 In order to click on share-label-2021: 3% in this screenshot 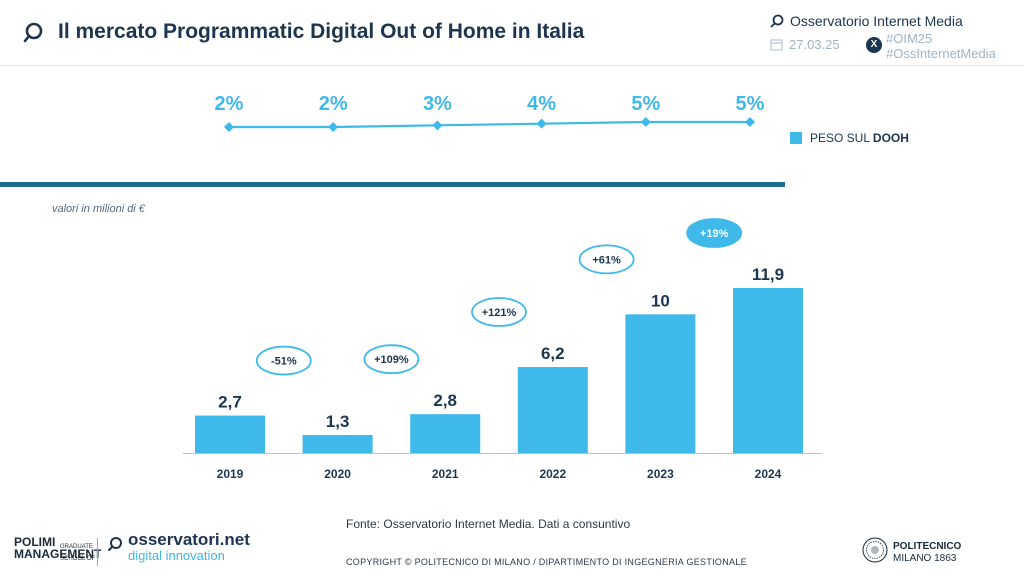, I will do `click(437, 104)`.